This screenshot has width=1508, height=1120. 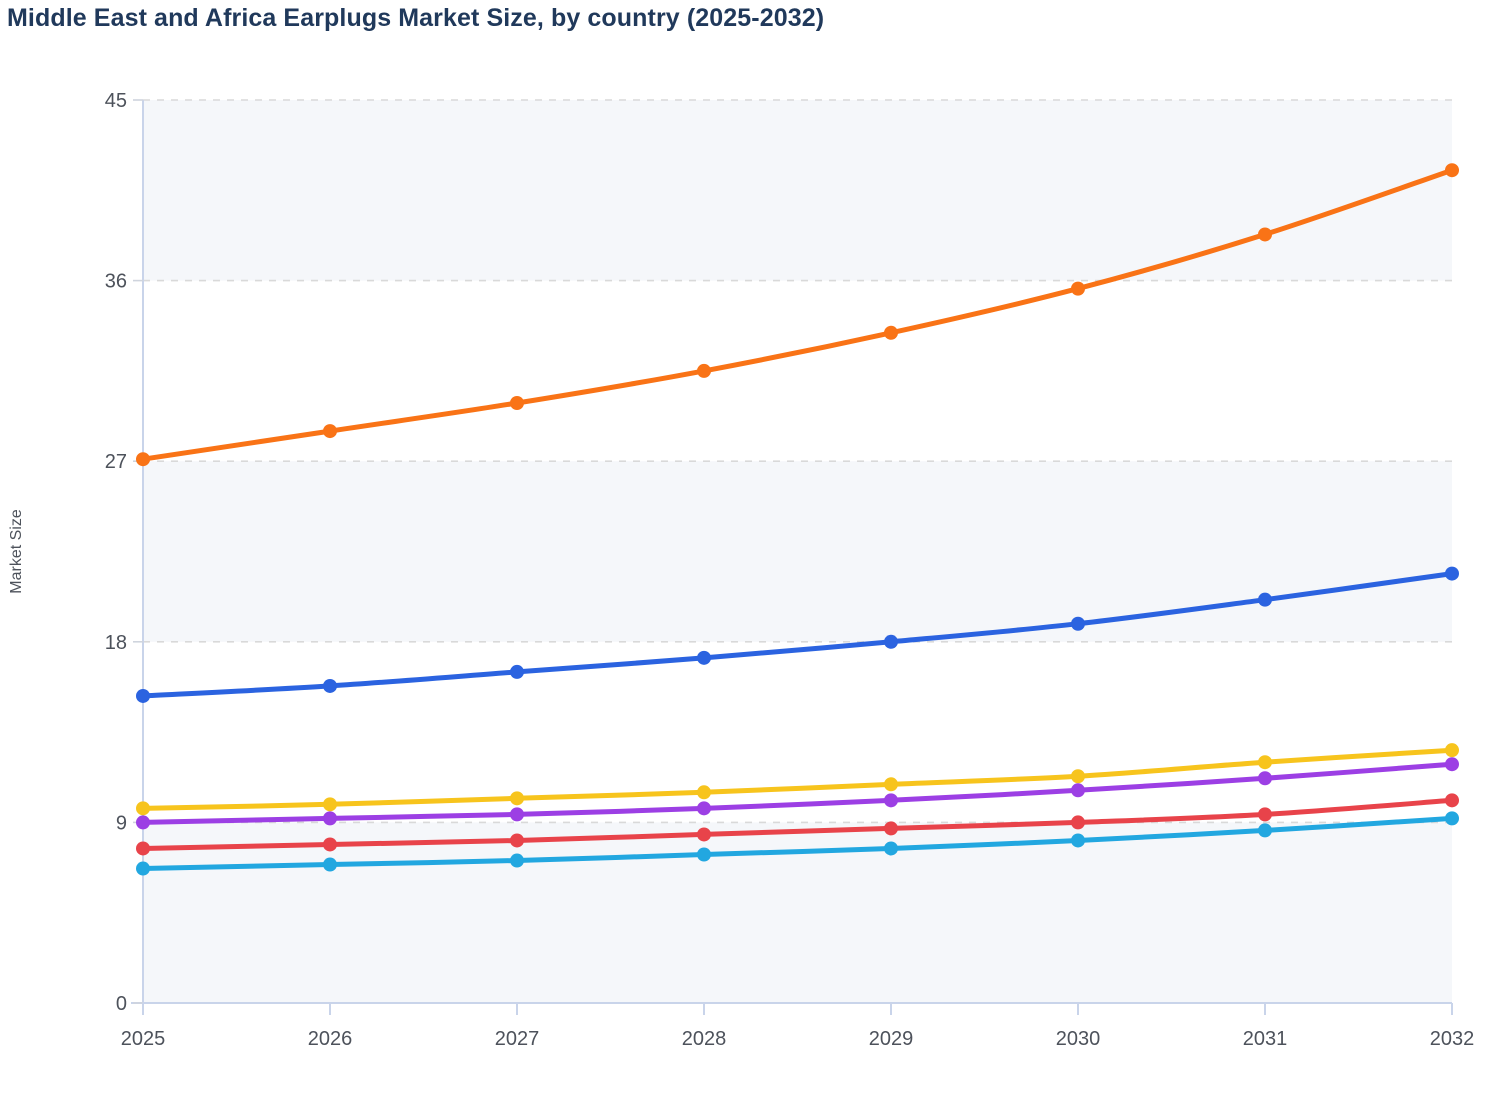 I want to click on data-point-cyan-2027, so click(x=517, y=860).